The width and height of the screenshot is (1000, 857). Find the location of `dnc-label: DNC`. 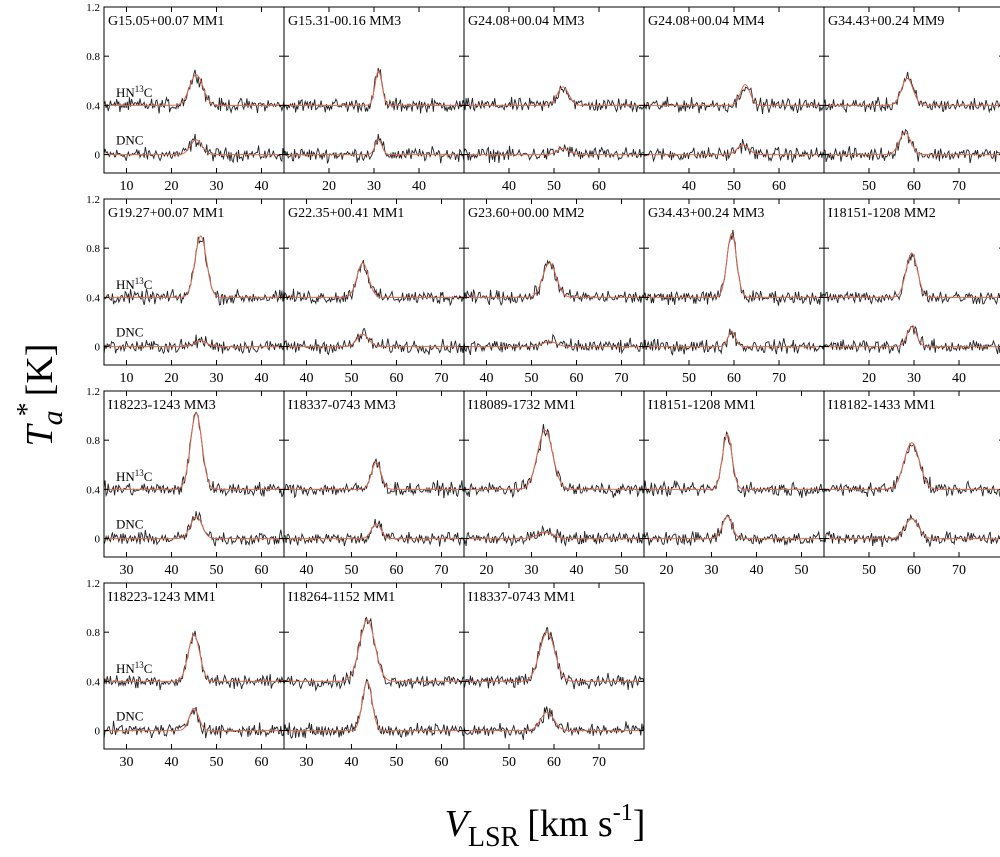

dnc-label: DNC is located at coordinates (129, 524).